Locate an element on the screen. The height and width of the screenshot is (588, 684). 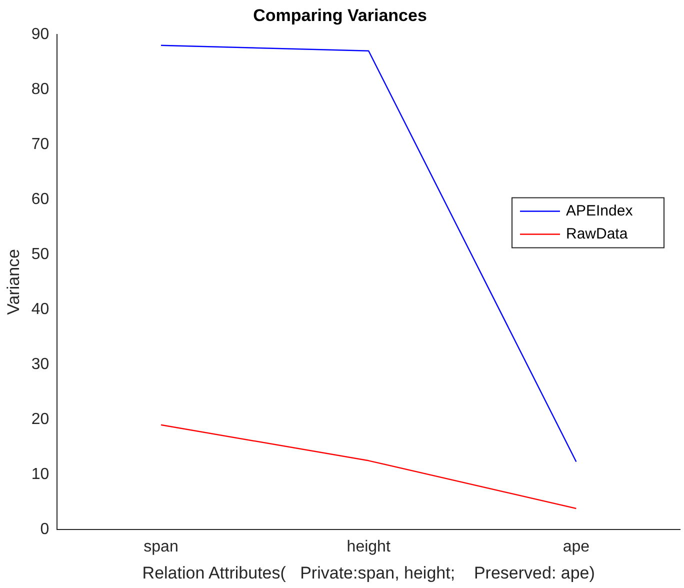
x-tick-label: ape is located at coordinates (576, 547).